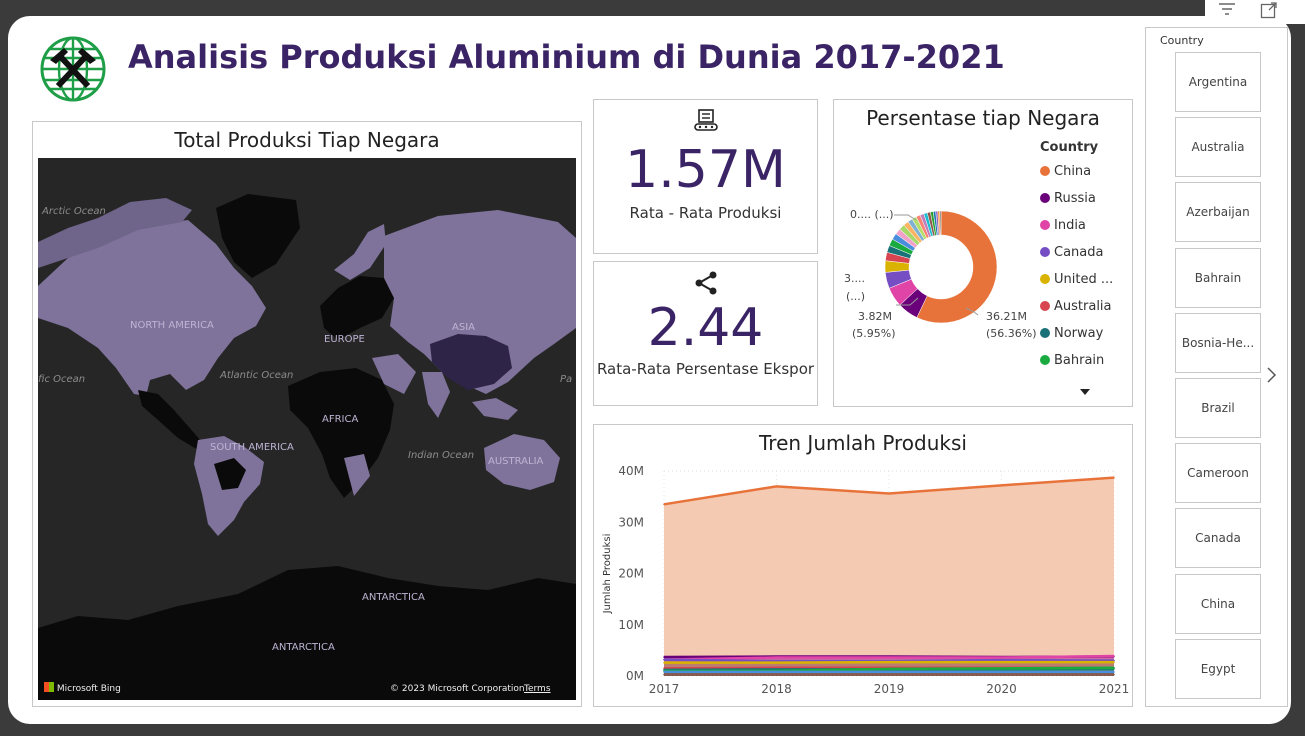 The width and height of the screenshot is (1305, 736). I want to click on y-tick-label: 40M, so click(631, 471).